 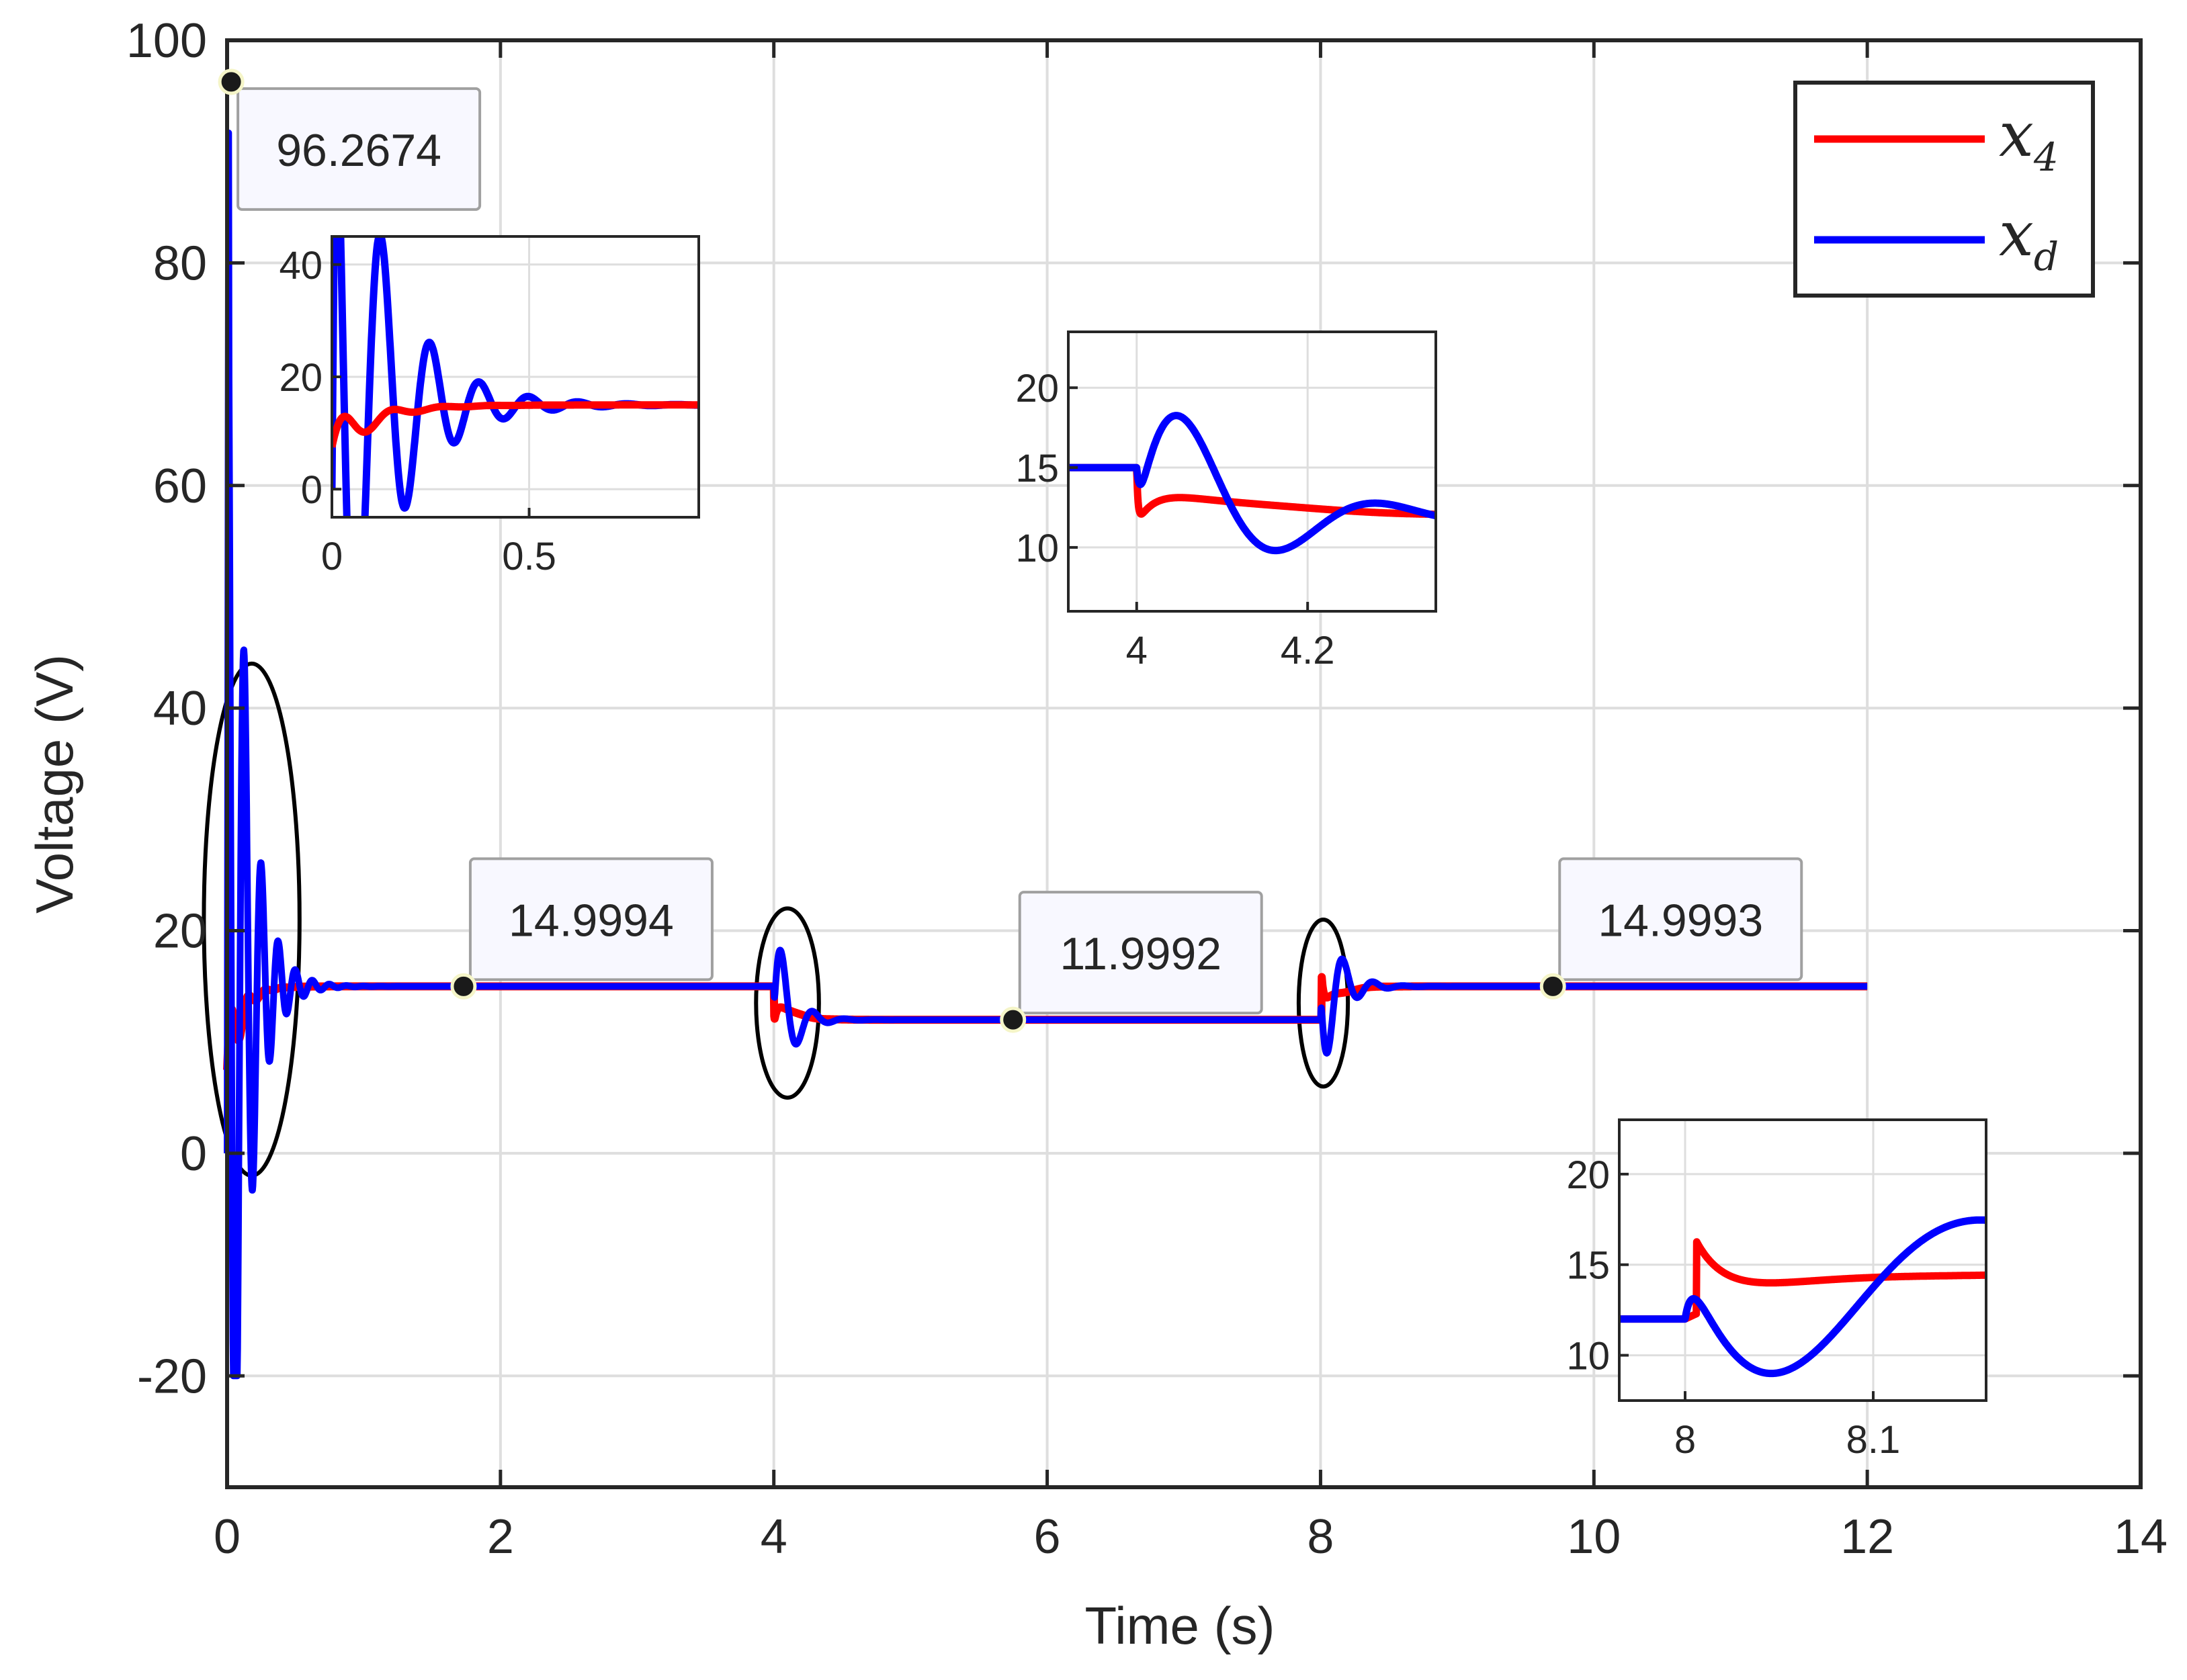 What do you see at coordinates (1308, 650) in the screenshot?
I see `inset-x-tick-label: 4.2` at bounding box center [1308, 650].